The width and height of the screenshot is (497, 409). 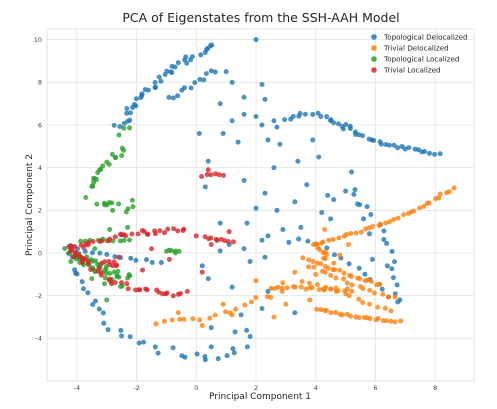 I want to click on legend-label-trivial-delocalized: Trivial Delocalized, so click(x=416, y=48).